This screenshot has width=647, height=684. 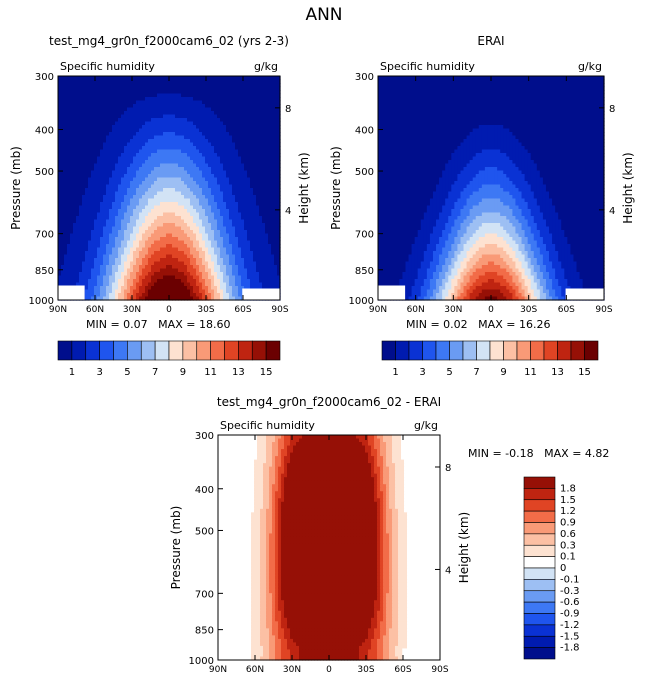 What do you see at coordinates (169, 310) in the screenshot?
I see `x-tick-label: 0` at bounding box center [169, 310].